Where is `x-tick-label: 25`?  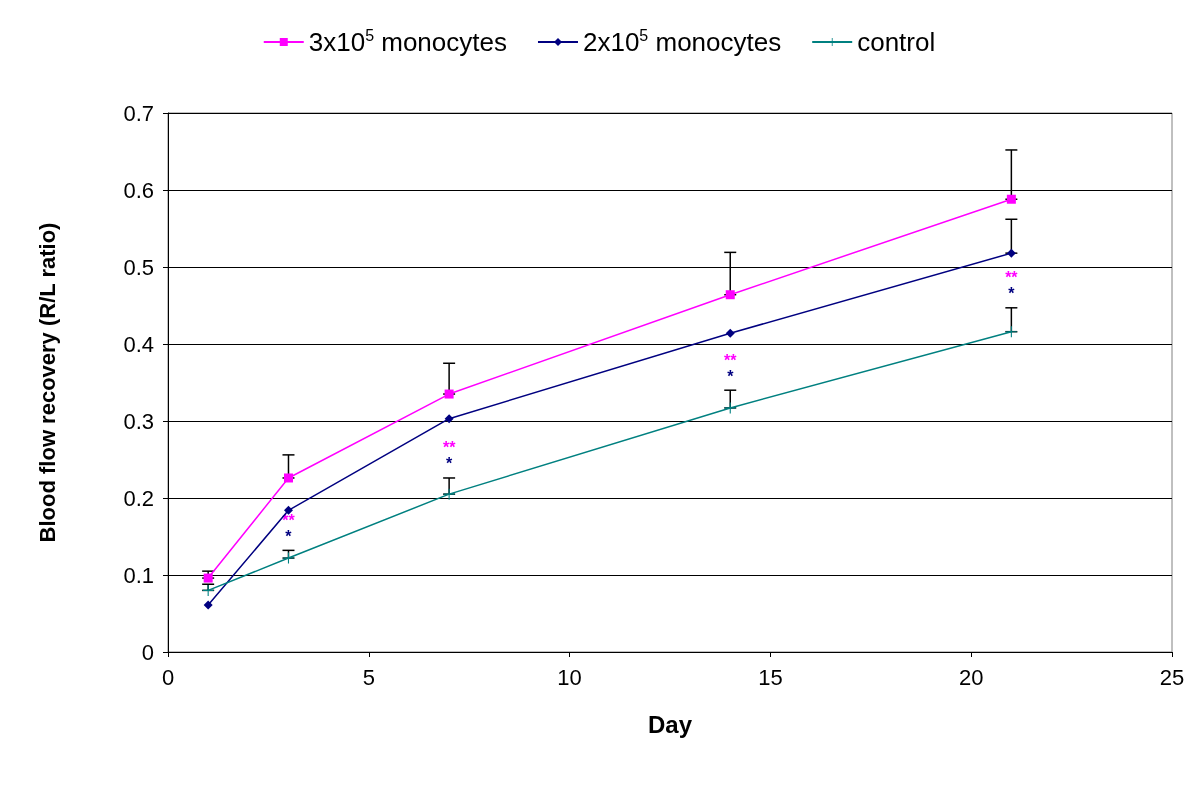 x-tick-label: 25 is located at coordinates (1172, 677).